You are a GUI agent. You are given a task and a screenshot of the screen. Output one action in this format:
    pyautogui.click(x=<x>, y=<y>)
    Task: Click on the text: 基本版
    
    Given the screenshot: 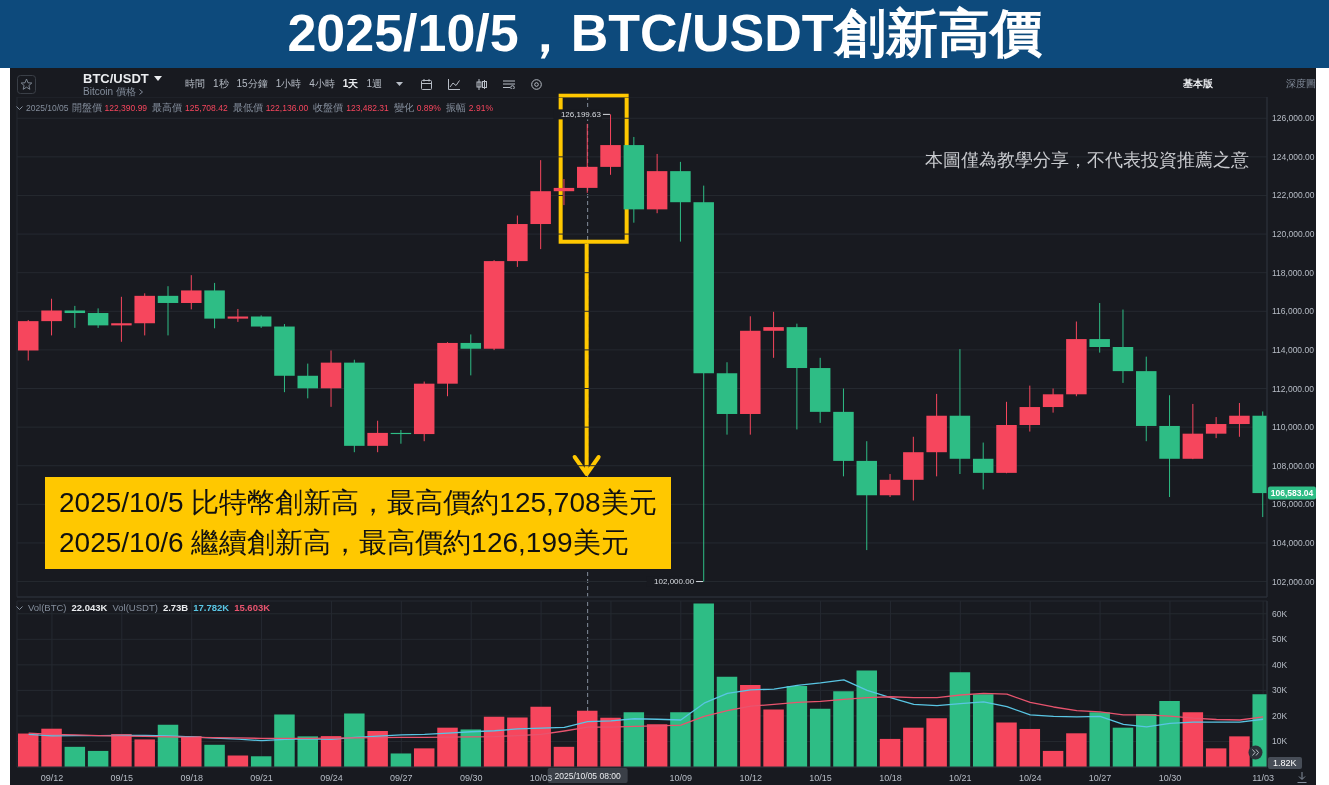 What is the action you would take?
    pyautogui.click(x=1198, y=83)
    